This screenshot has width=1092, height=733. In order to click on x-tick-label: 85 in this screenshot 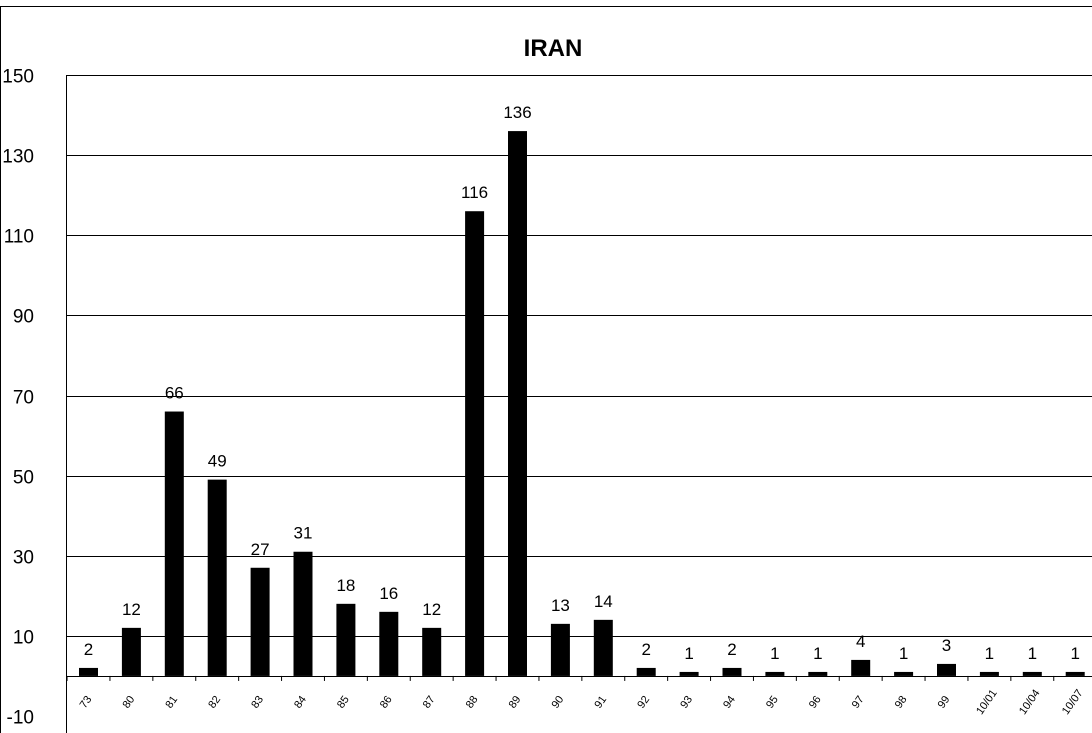, I will do `click(343, 702)`.